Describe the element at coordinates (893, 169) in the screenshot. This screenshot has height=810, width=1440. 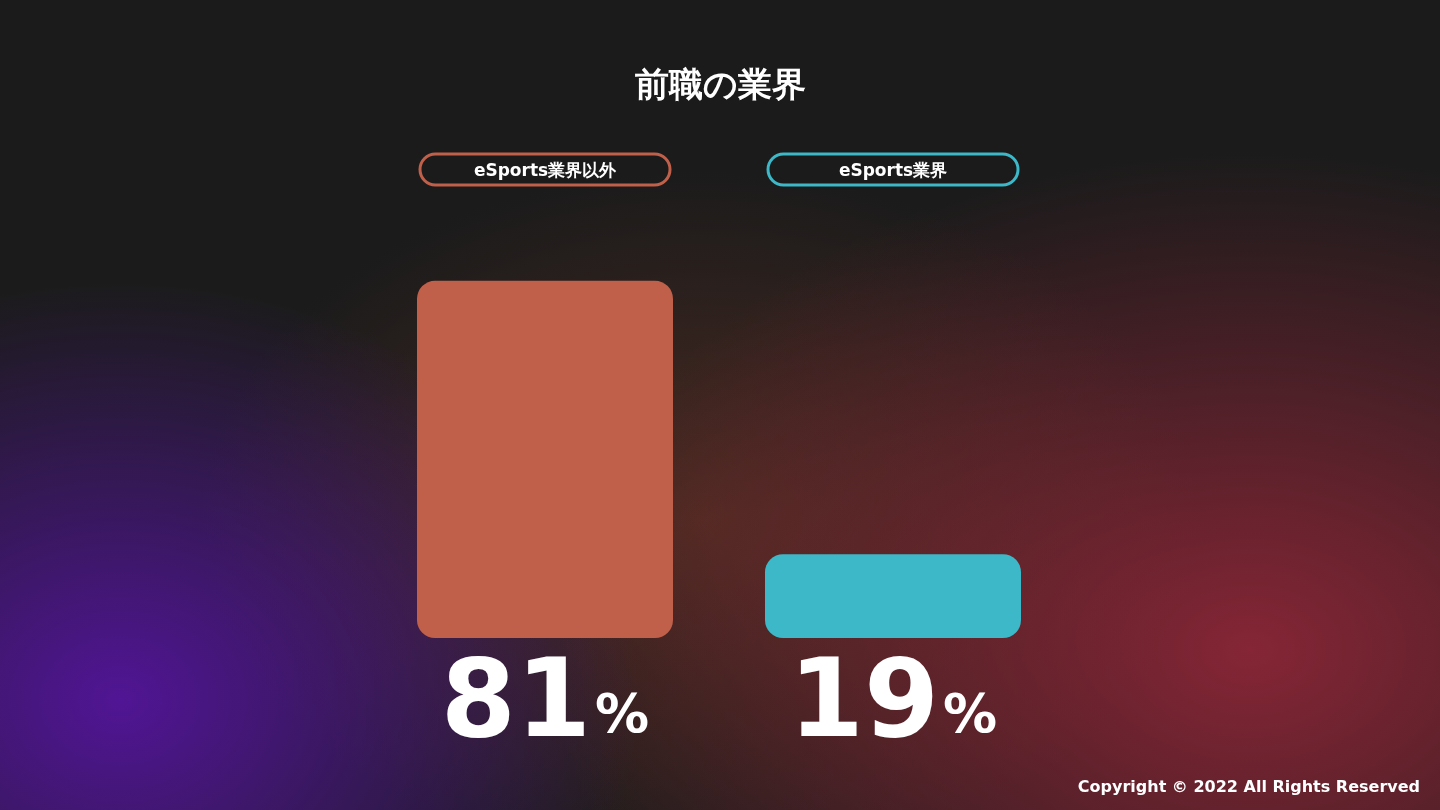
I see `x-tick-label: eSports業界` at that location.